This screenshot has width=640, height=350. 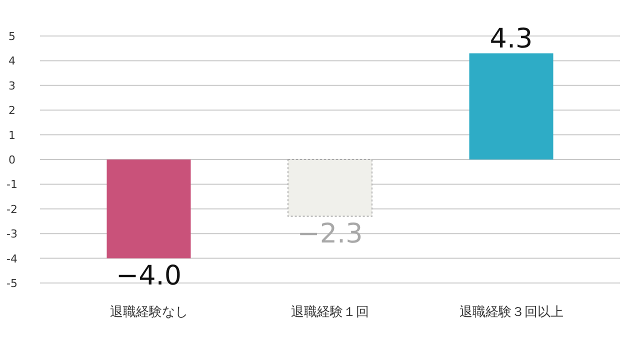 What do you see at coordinates (12, 160) in the screenshot?
I see `y-tick-label: 0` at bounding box center [12, 160].